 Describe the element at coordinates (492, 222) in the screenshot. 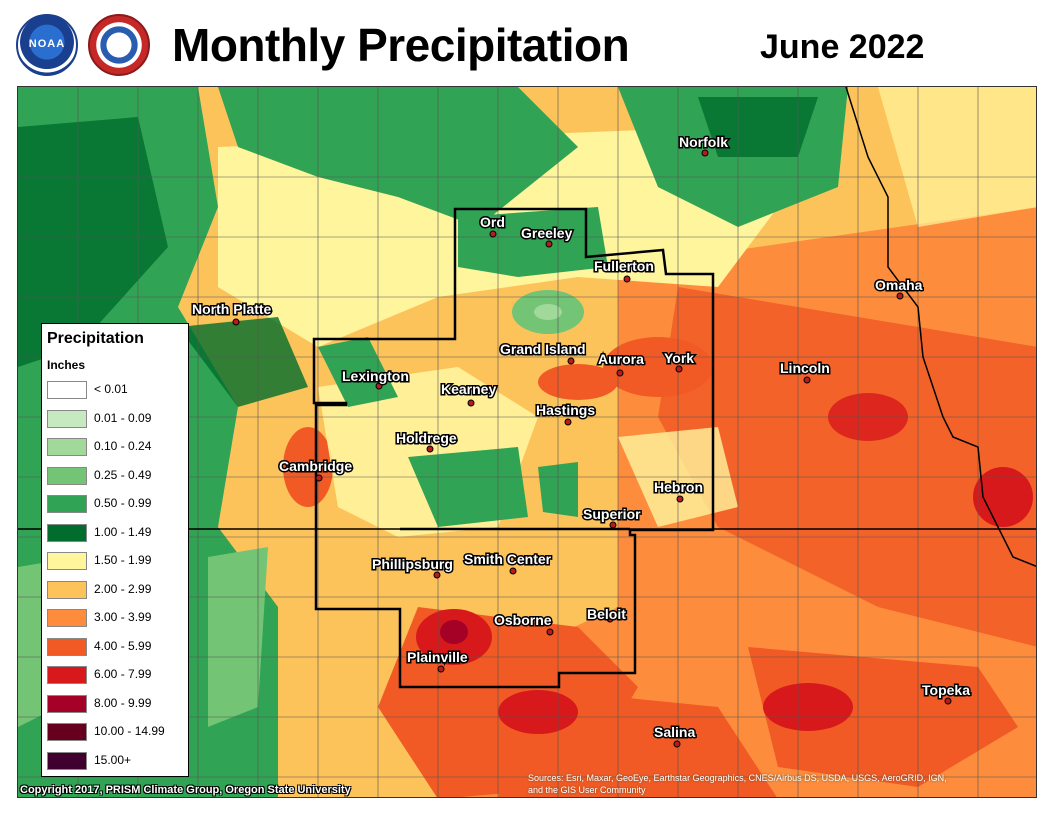

I see `city-label-ord: Ord` at that location.